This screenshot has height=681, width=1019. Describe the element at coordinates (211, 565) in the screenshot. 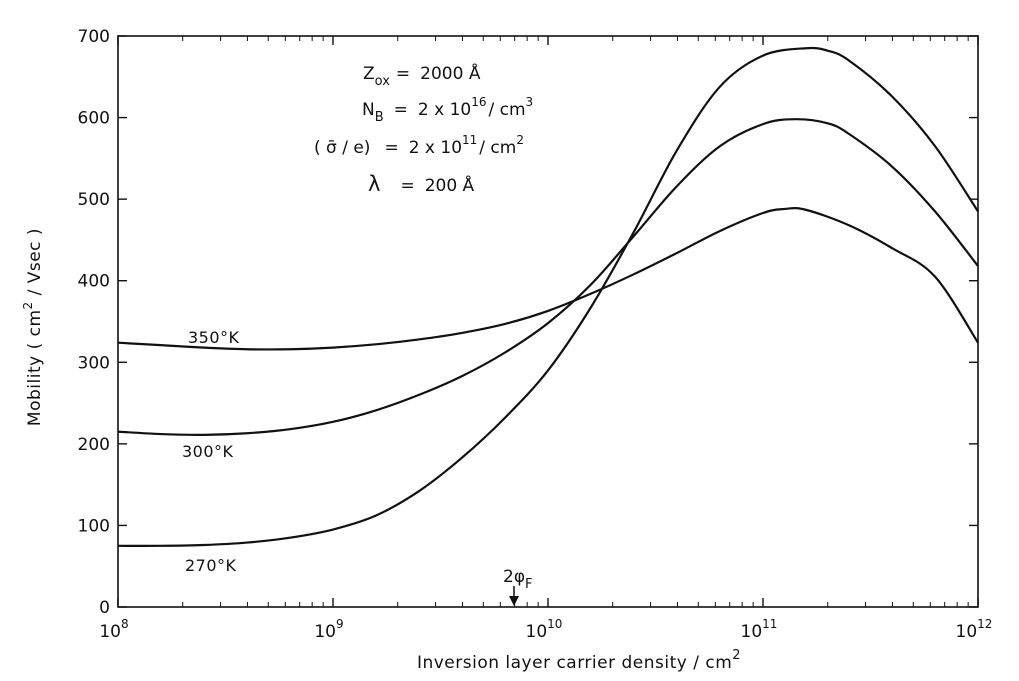

I see `series-label-270k: 270°K` at that location.